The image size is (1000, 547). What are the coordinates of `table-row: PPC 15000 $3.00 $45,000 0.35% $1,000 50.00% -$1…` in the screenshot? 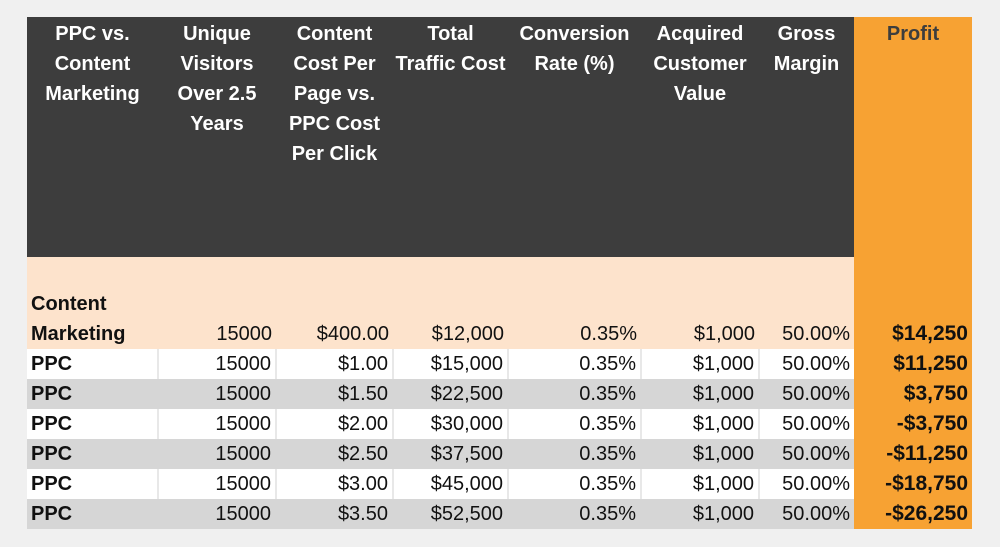 It's located at (499, 484).